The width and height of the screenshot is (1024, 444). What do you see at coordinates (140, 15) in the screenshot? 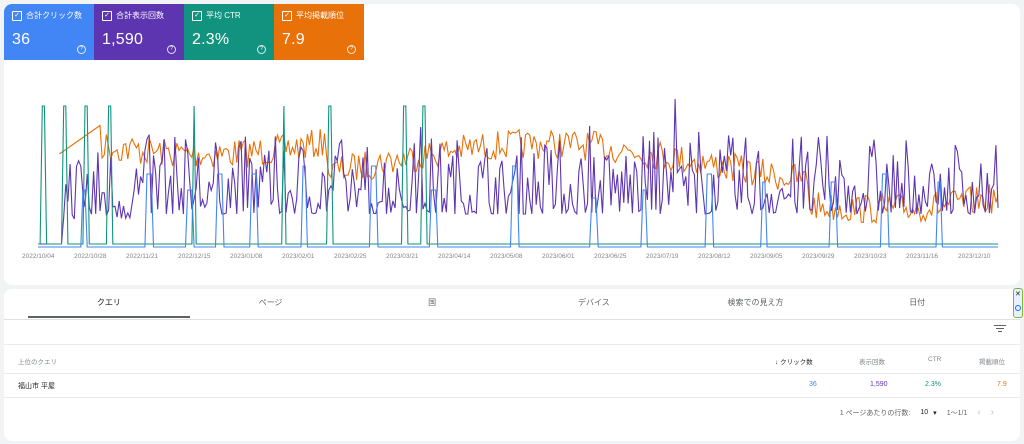
I see `metric-label: 合計表示回数` at bounding box center [140, 15].